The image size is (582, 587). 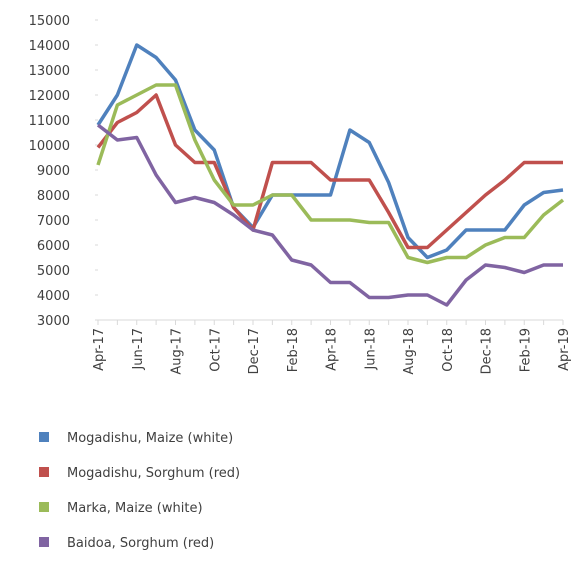 What do you see at coordinates (49, 121) in the screenshot?
I see `y-tick-label: 11000` at bounding box center [49, 121].